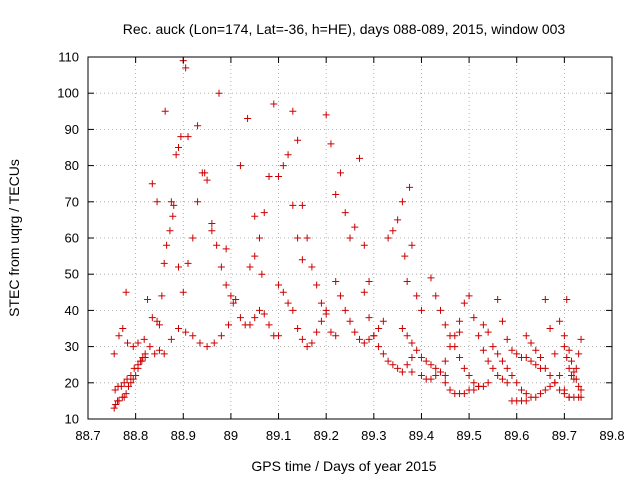 The height and width of the screenshot is (480, 640). I want to click on x-tick-label: 89.8, so click(611, 435).